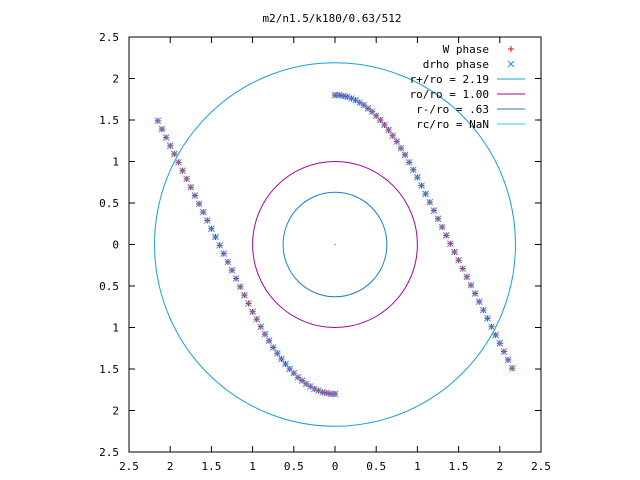 The height and width of the screenshot is (480, 640). What do you see at coordinates (170, 466) in the screenshot?
I see `x-tick-label: 2` at bounding box center [170, 466].